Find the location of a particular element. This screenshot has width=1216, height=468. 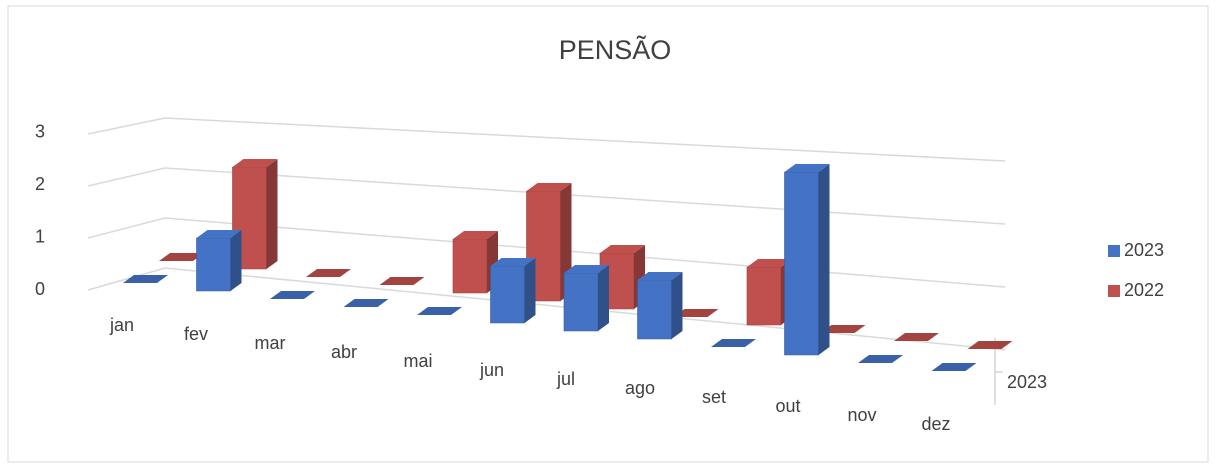

y-tick-label: 3 is located at coordinates (40, 131).